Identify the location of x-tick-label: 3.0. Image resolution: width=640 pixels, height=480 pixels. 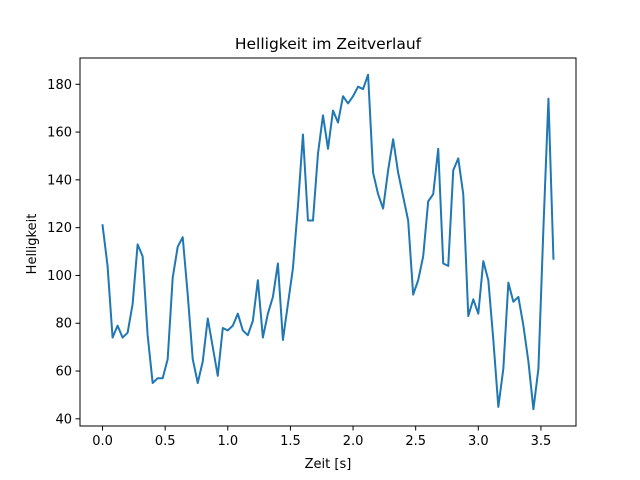
(478, 441).